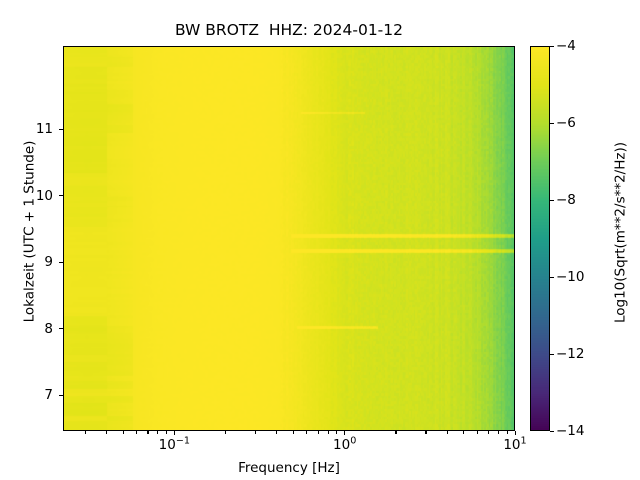 The height and width of the screenshot is (480, 640). What do you see at coordinates (345, 444) in the screenshot?
I see `x-tick-label: 10⁰` at bounding box center [345, 444].